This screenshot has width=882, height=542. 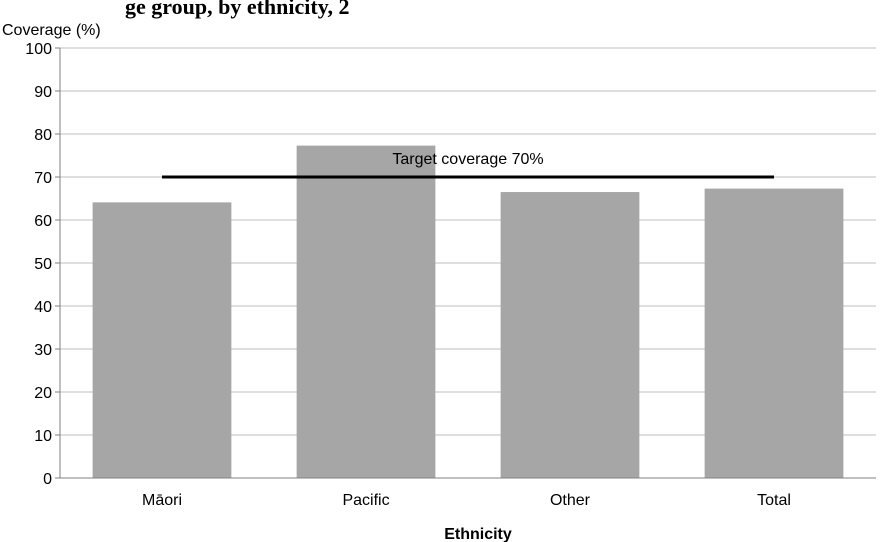 What do you see at coordinates (43, 135) in the screenshot?
I see `y-tick-label: 80` at bounding box center [43, 135].